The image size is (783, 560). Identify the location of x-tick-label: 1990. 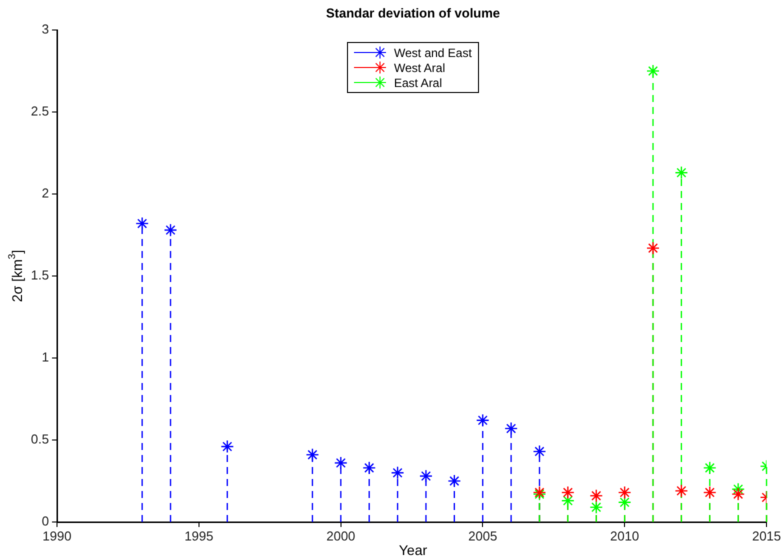
(57, 536).